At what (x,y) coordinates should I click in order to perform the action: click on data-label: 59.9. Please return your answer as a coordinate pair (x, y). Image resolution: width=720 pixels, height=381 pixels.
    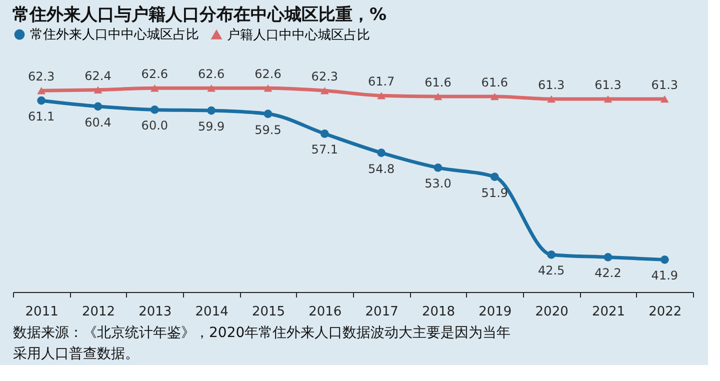
    Looking at the image, I should click on (211, 127).